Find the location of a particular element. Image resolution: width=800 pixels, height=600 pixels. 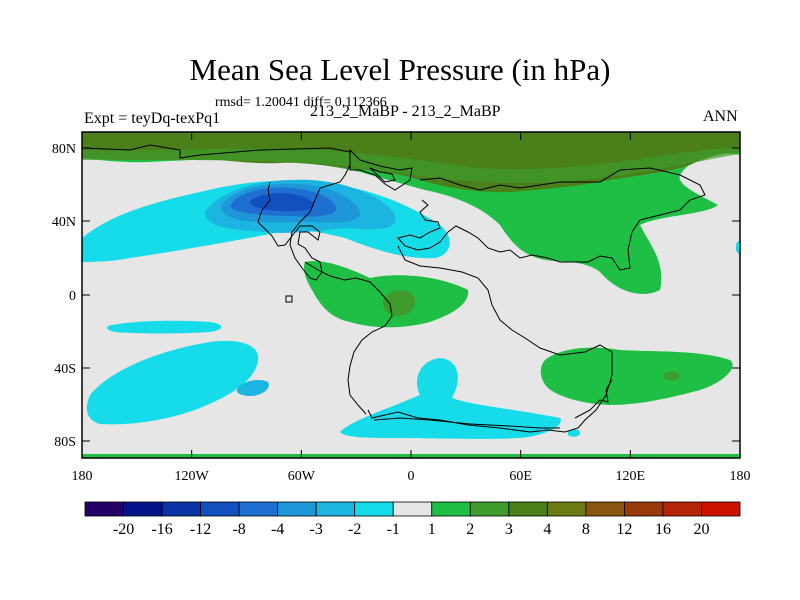

north-olive-mid is located at coordinates (411, 165).